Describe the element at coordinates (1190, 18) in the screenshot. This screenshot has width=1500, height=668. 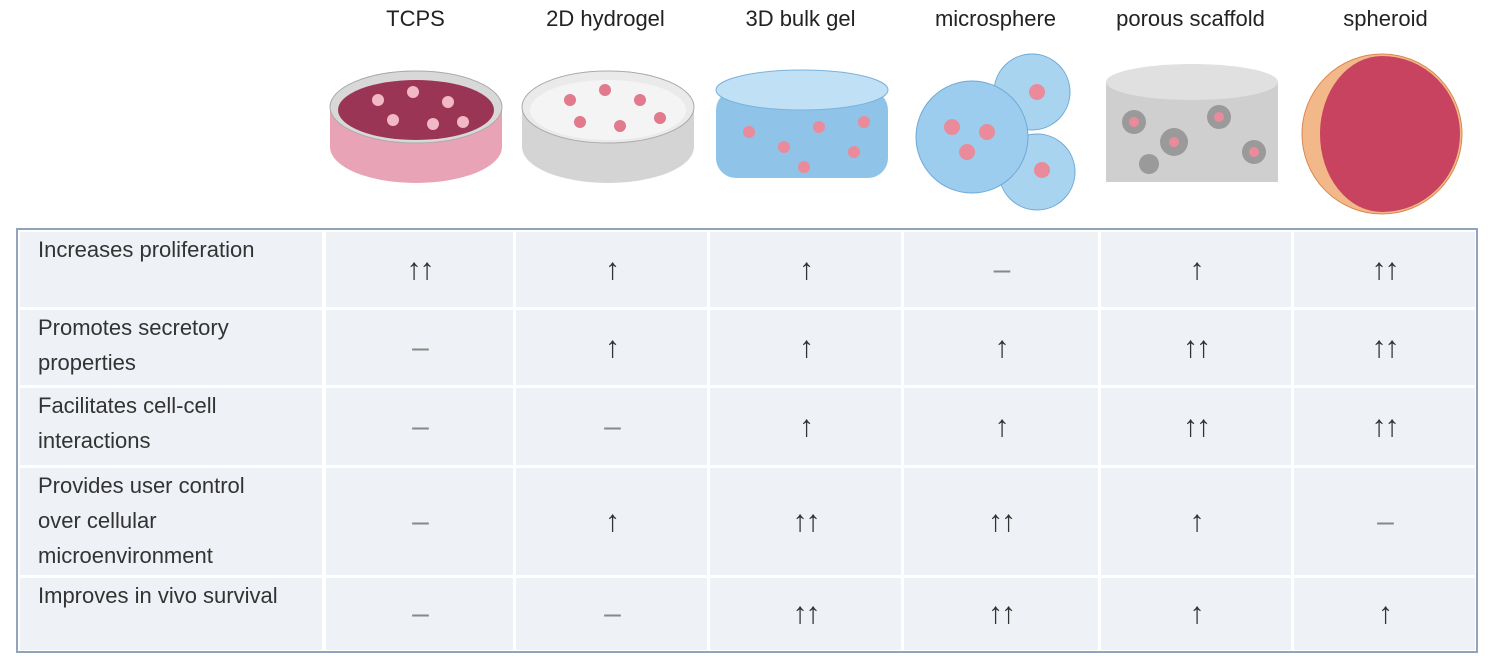
I see `column-header: porous scaffold` at that location.